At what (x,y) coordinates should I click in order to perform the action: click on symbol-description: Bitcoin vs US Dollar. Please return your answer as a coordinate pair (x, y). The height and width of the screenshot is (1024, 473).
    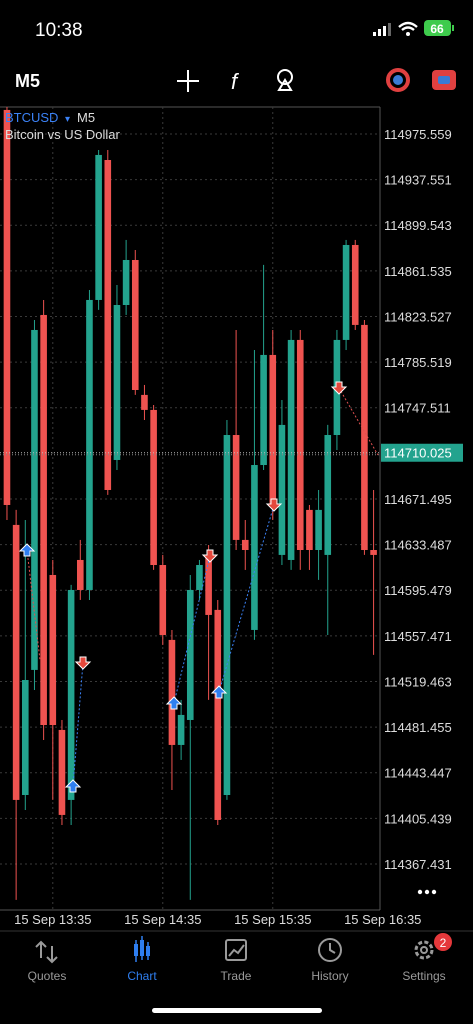
    Looking at the image, I should click on (63, 134).